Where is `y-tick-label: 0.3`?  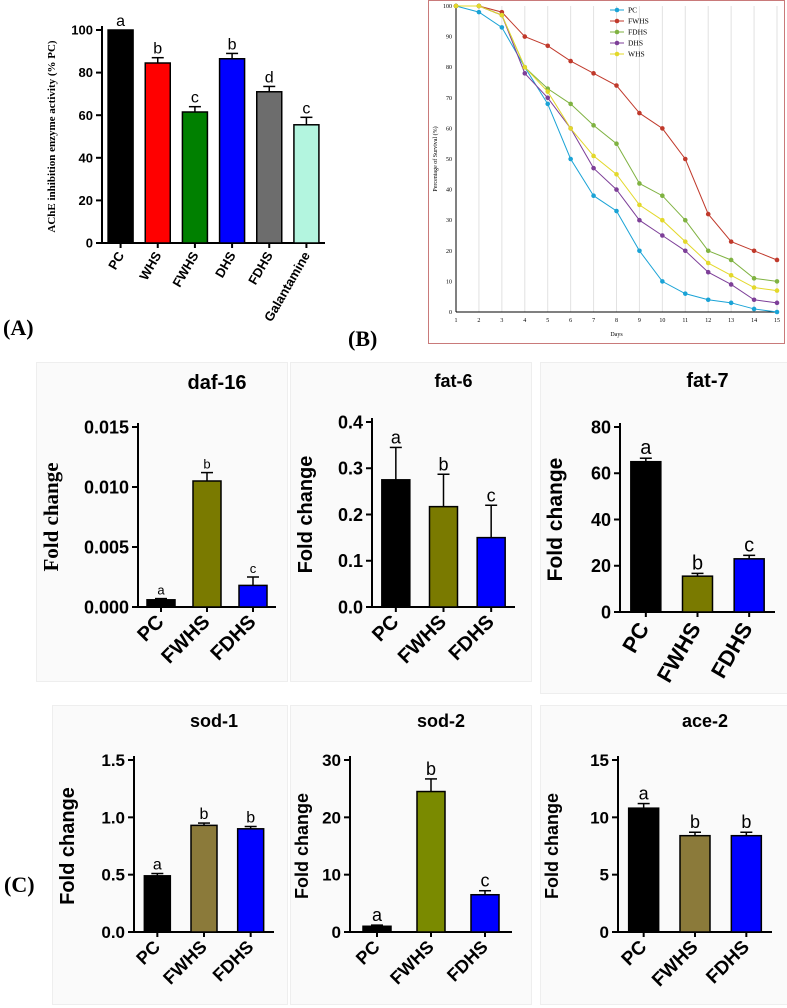
y-tick-label: 0.3 is located at coordinates (350, 469).